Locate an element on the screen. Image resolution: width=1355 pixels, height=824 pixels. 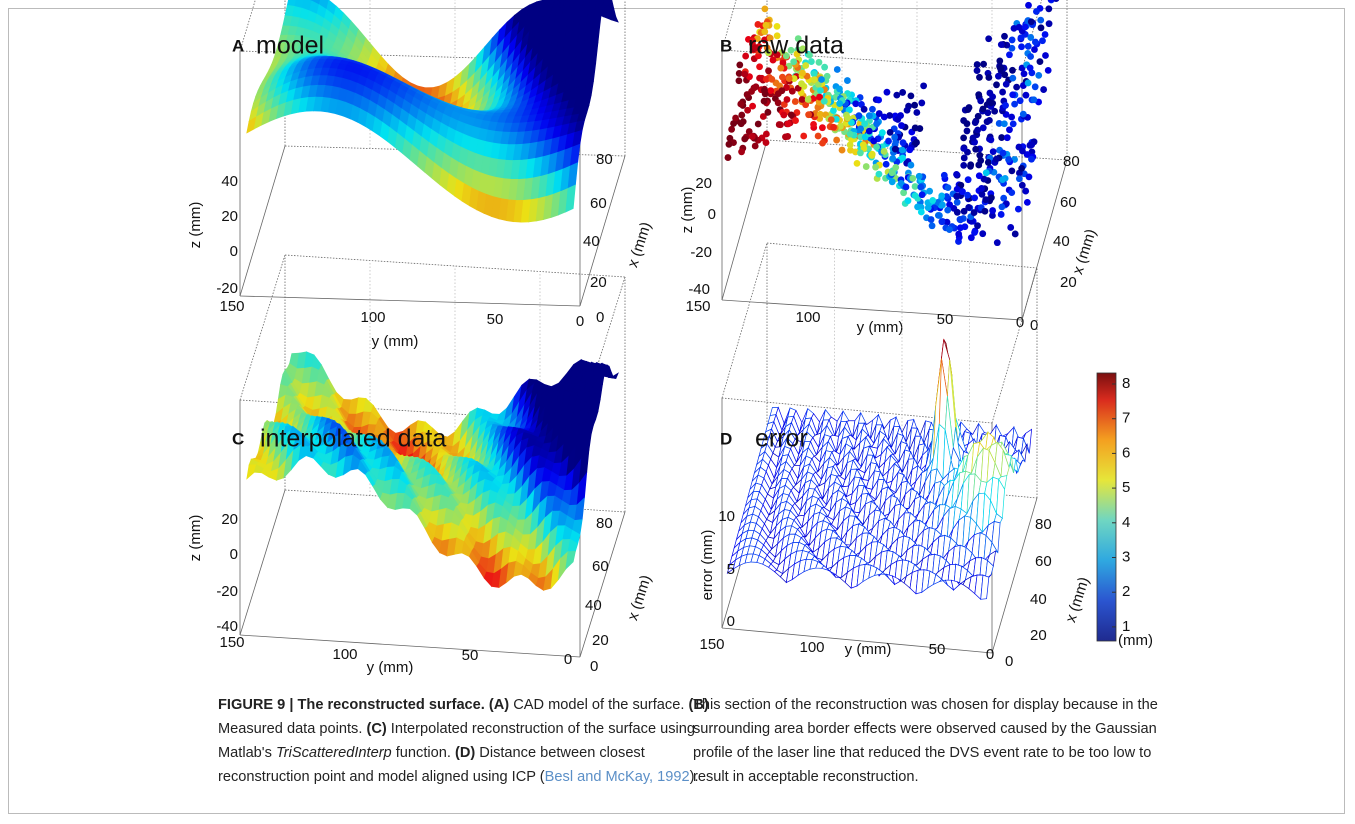
y-tick-label: 150 is located at coordinates (711, 644).